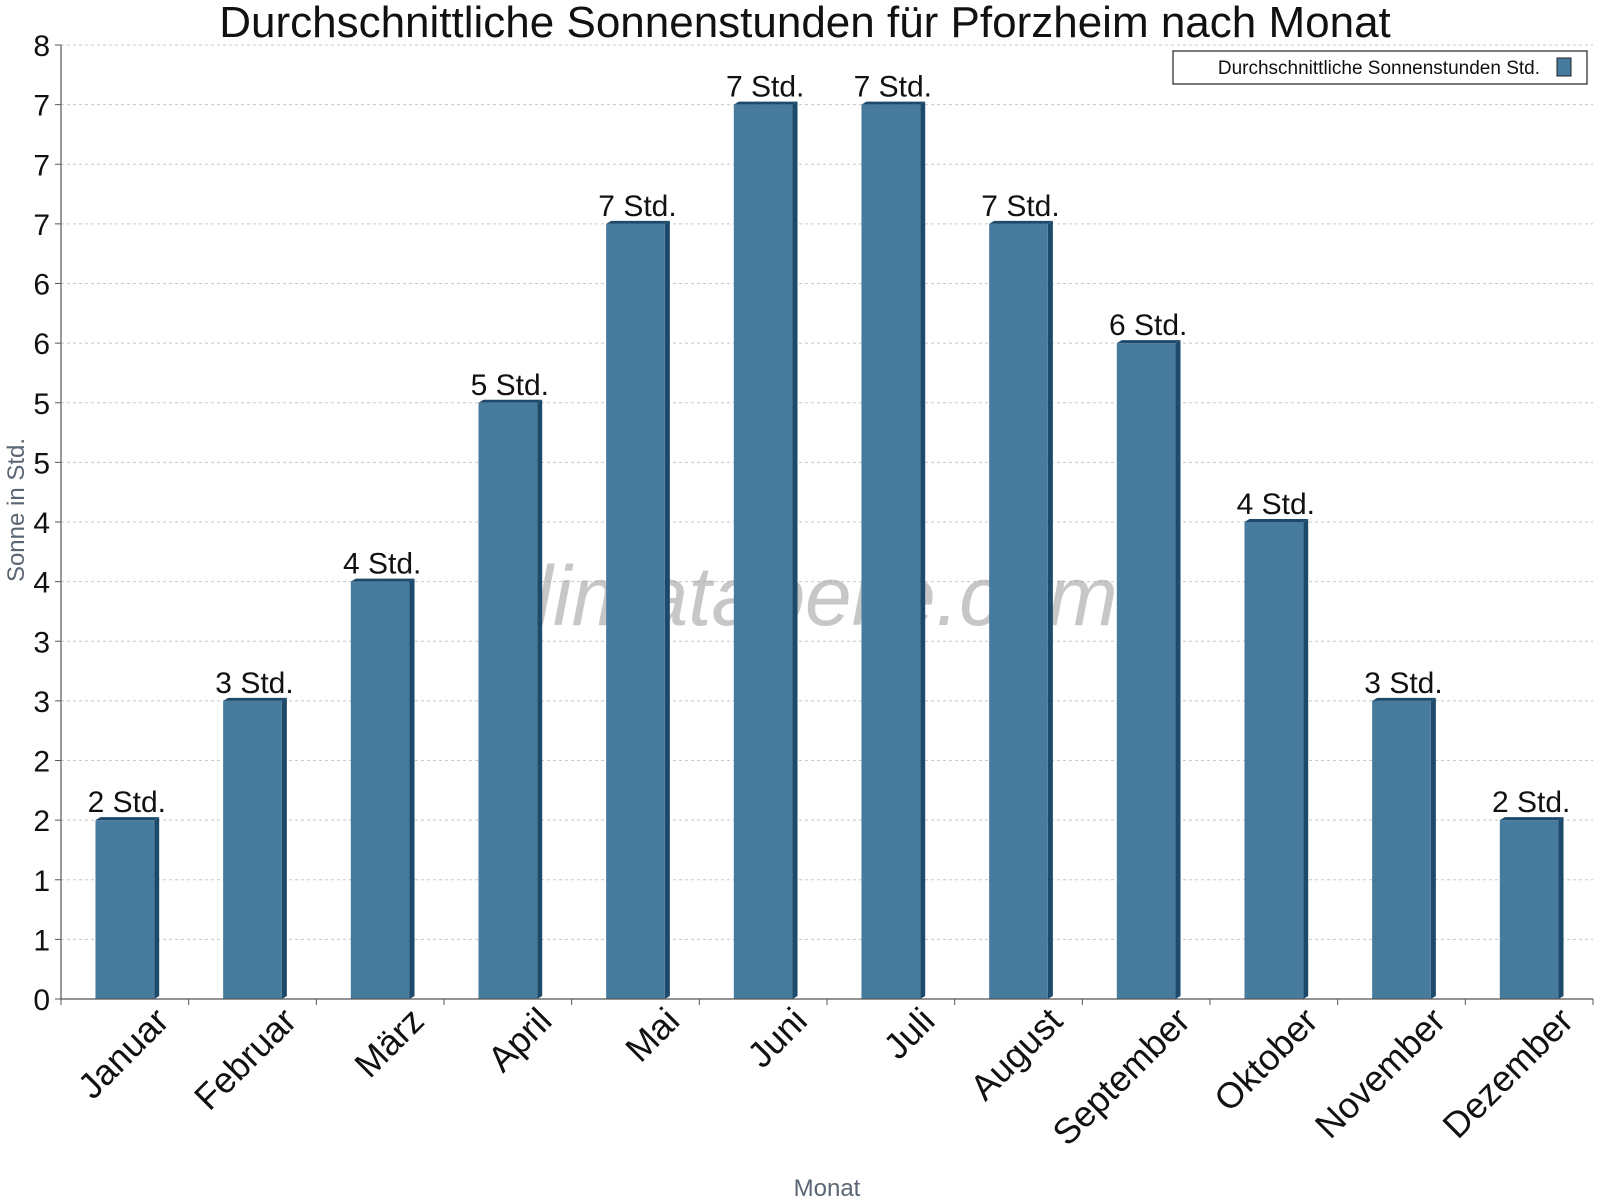 This screenshot has height=1200, width=1600. I want to click on bar-november, so click(1404, 848).